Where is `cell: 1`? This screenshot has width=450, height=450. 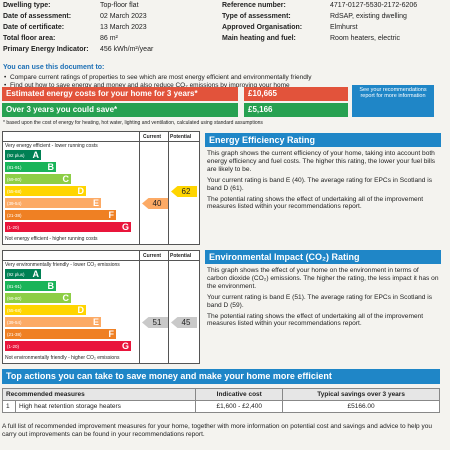
cell: 1 is located at coordinates (9, 406).